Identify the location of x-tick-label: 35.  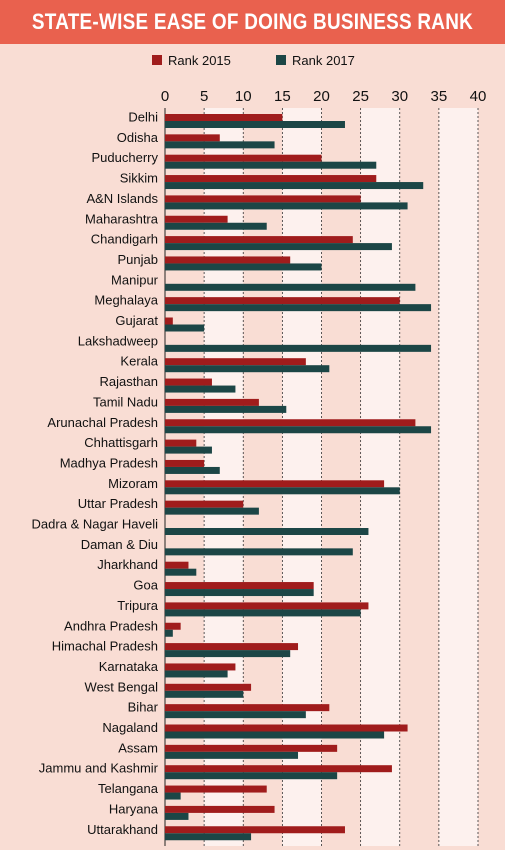
(439, 96).